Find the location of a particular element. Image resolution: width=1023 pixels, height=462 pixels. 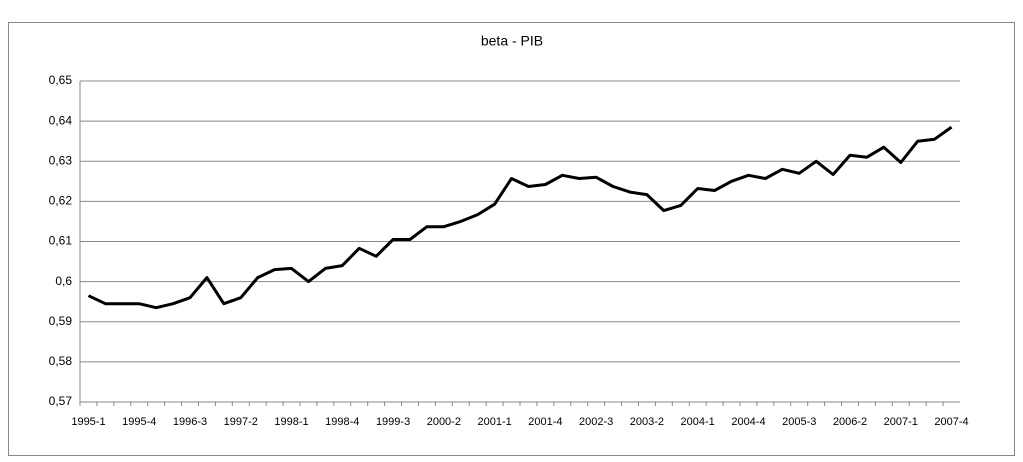

y-tick-label: 0,64 is located at coordinates (61, 120).